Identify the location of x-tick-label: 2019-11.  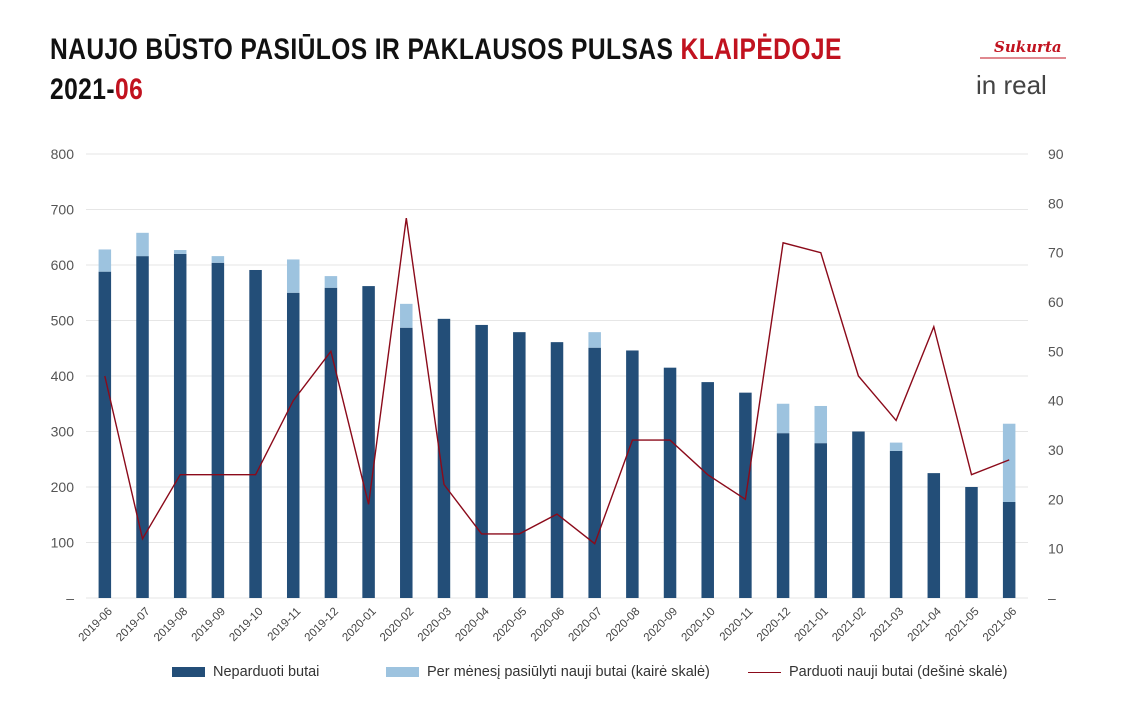
(285, 625).